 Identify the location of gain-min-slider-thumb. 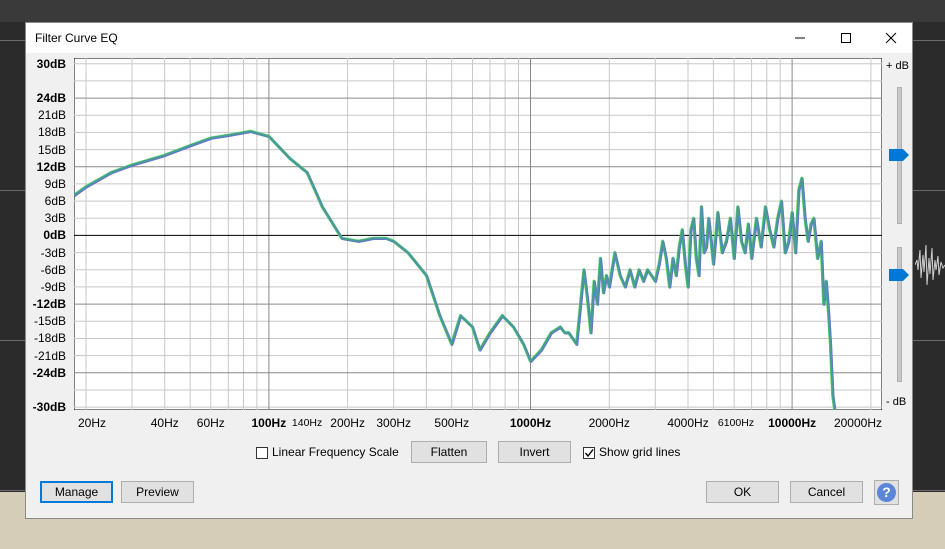
(899, 275).